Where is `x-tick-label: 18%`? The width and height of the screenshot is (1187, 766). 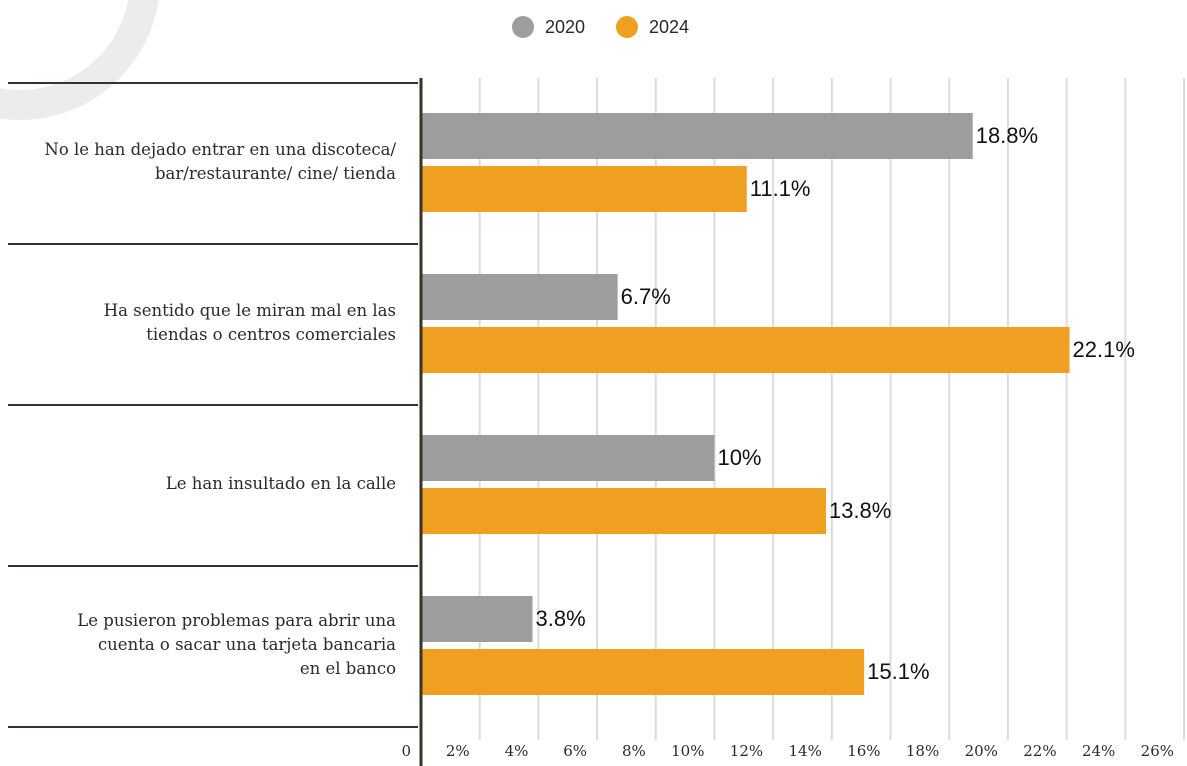
x-tick-label: 18% is located at coordinates (922, 751).